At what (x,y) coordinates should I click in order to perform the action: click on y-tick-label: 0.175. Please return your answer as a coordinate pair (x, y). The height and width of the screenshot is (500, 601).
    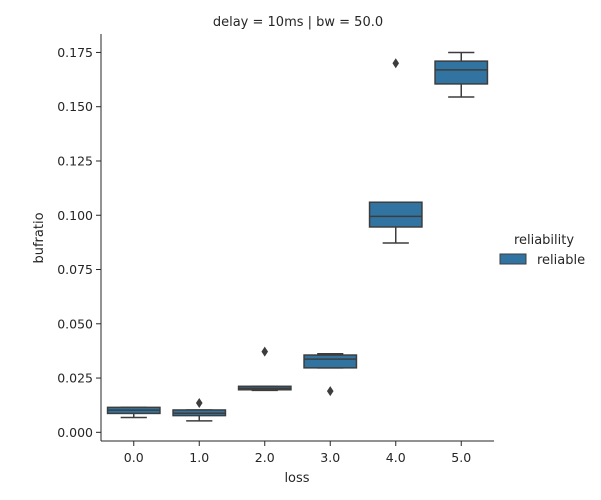
    Looking at the image, I should click on (75, 52).